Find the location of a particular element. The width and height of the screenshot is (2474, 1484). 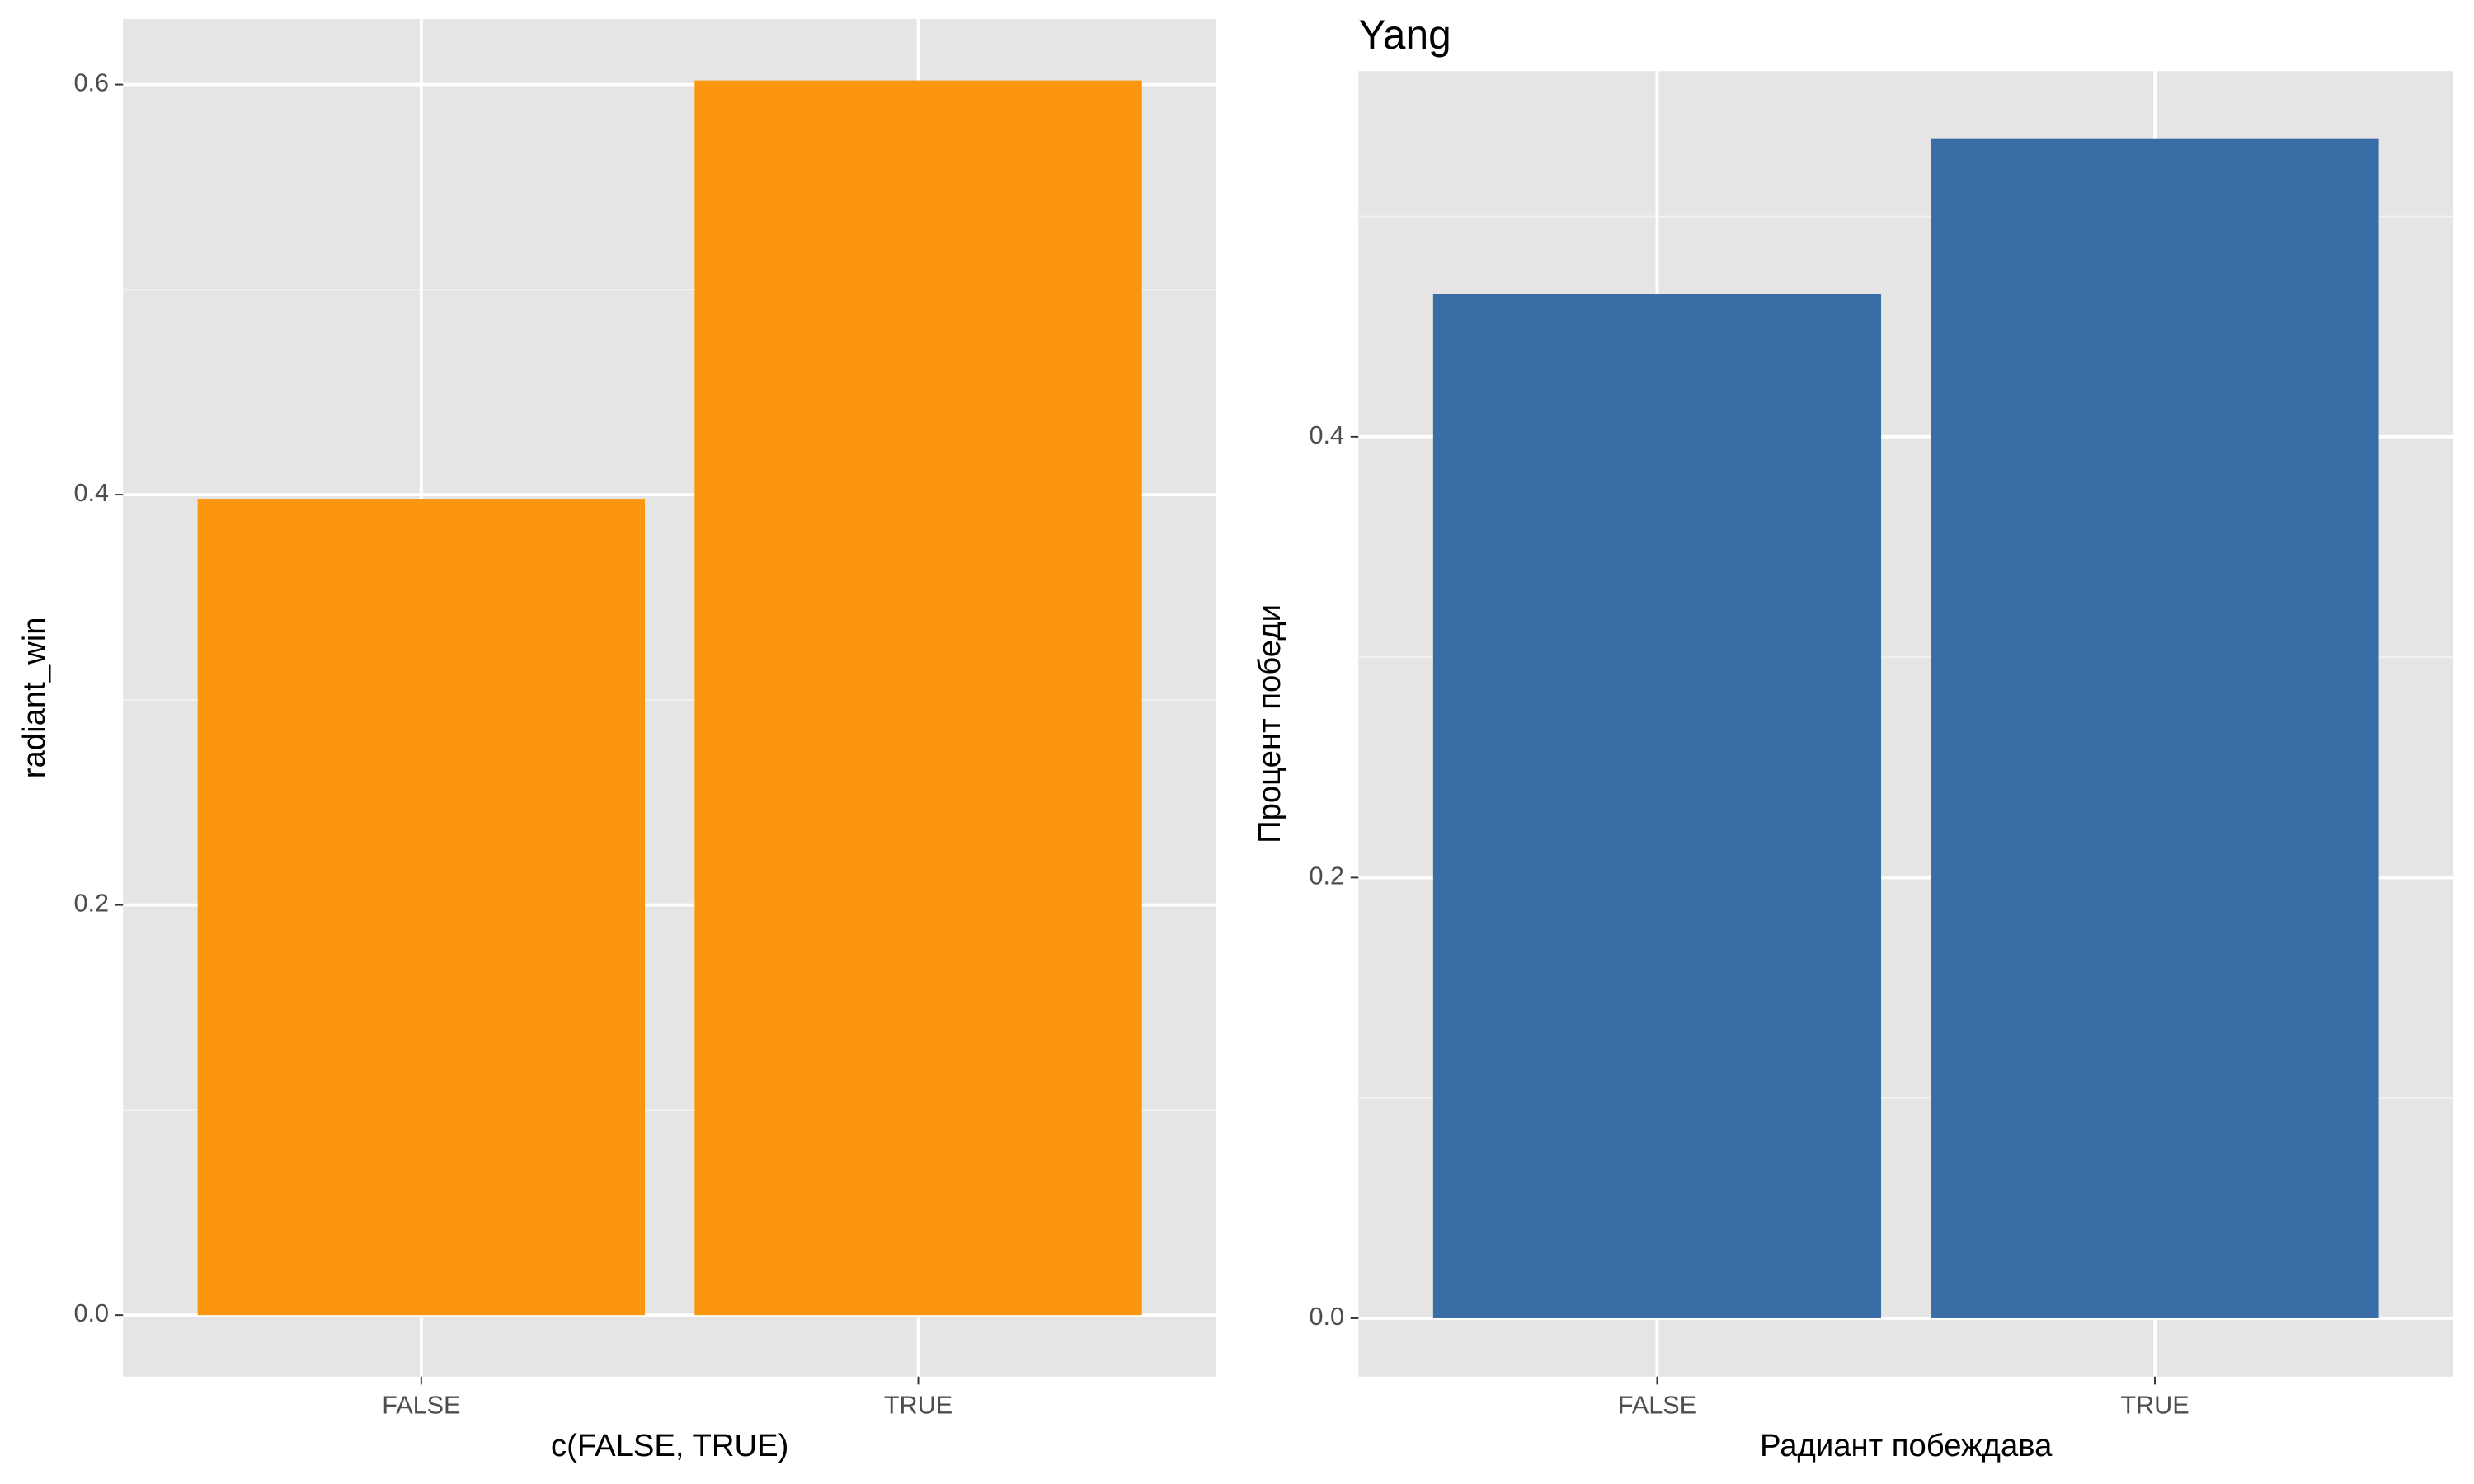

y-axis-title: Процент победи is located at coordinates (1269, 723).